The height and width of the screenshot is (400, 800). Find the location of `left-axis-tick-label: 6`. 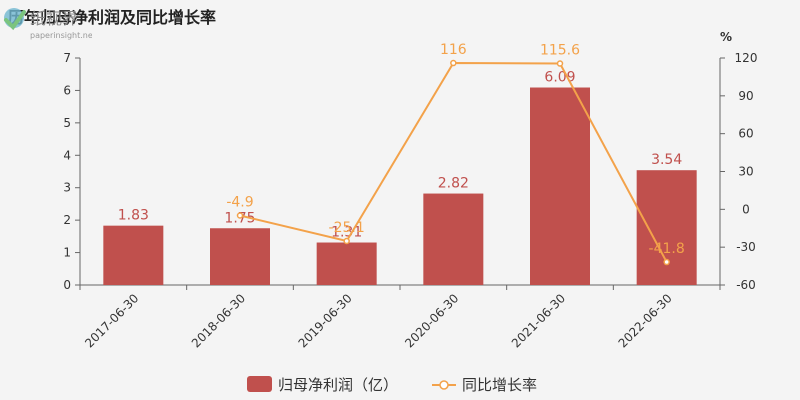

left-axis-tick-label: 6 is located at coordinates (67, 90).